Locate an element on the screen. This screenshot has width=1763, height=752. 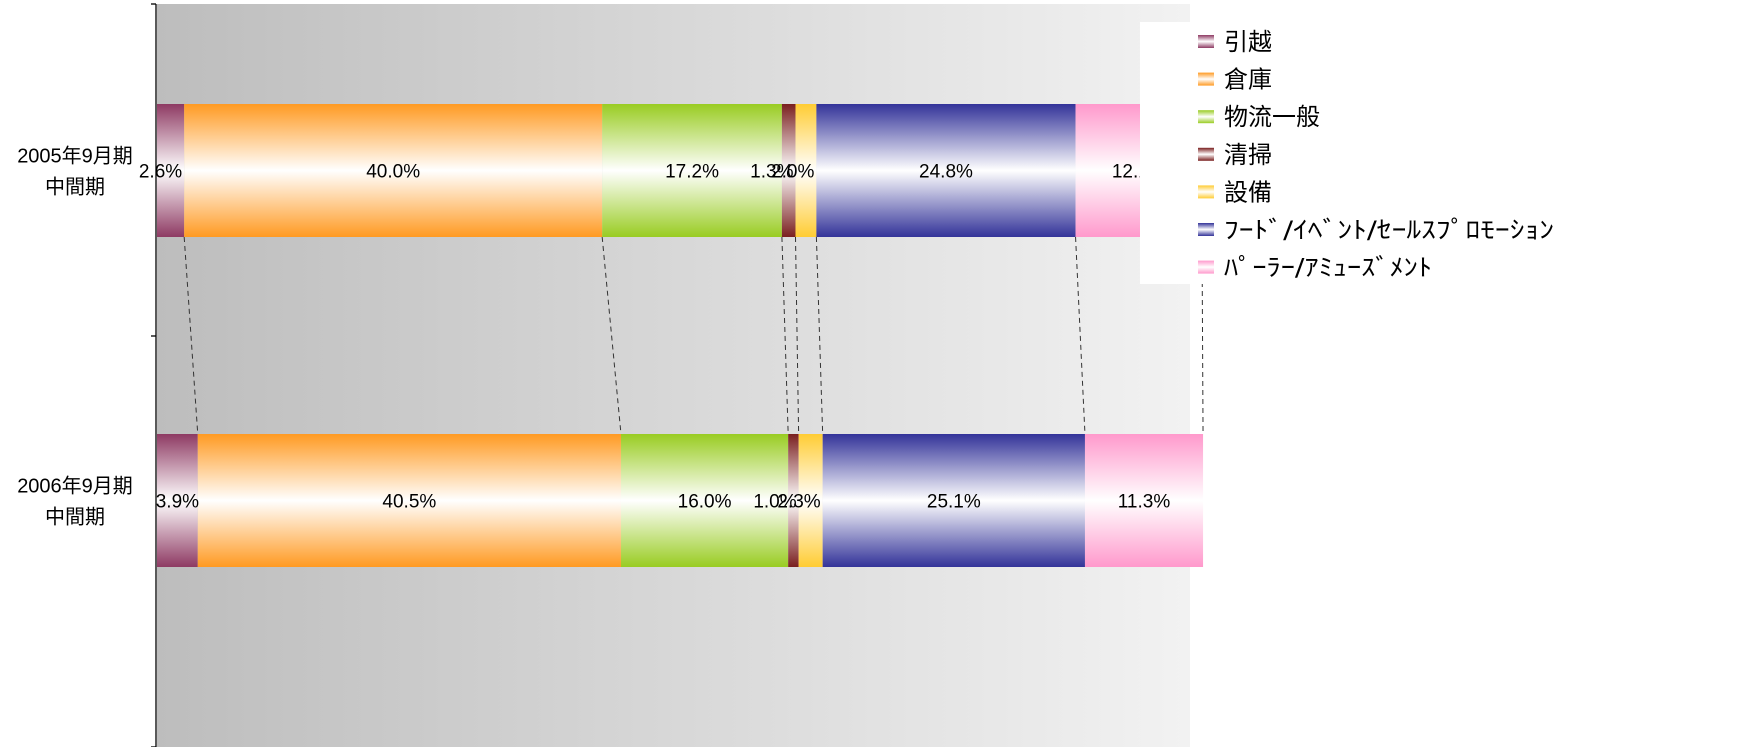
data-label-1-4: 1.3% is located at coordinates (771, 172).